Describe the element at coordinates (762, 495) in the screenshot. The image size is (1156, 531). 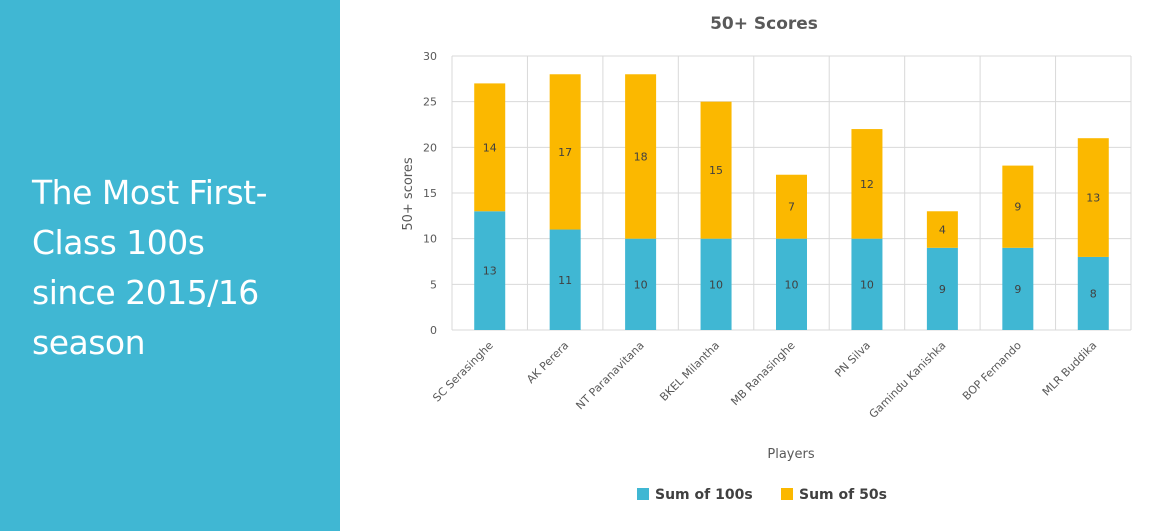
I see `legend: Sum of 100s Sum of 50s` at that location.